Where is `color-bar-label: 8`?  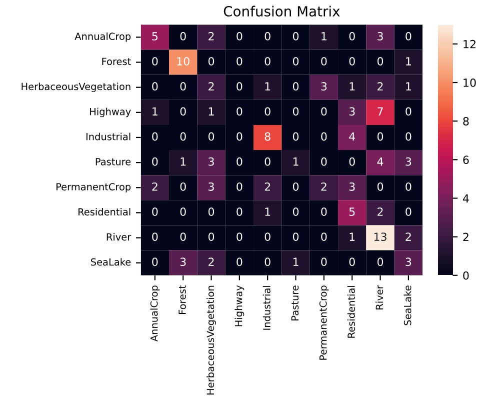
color-bar-label: 8 is located at coordinates (466, 121).